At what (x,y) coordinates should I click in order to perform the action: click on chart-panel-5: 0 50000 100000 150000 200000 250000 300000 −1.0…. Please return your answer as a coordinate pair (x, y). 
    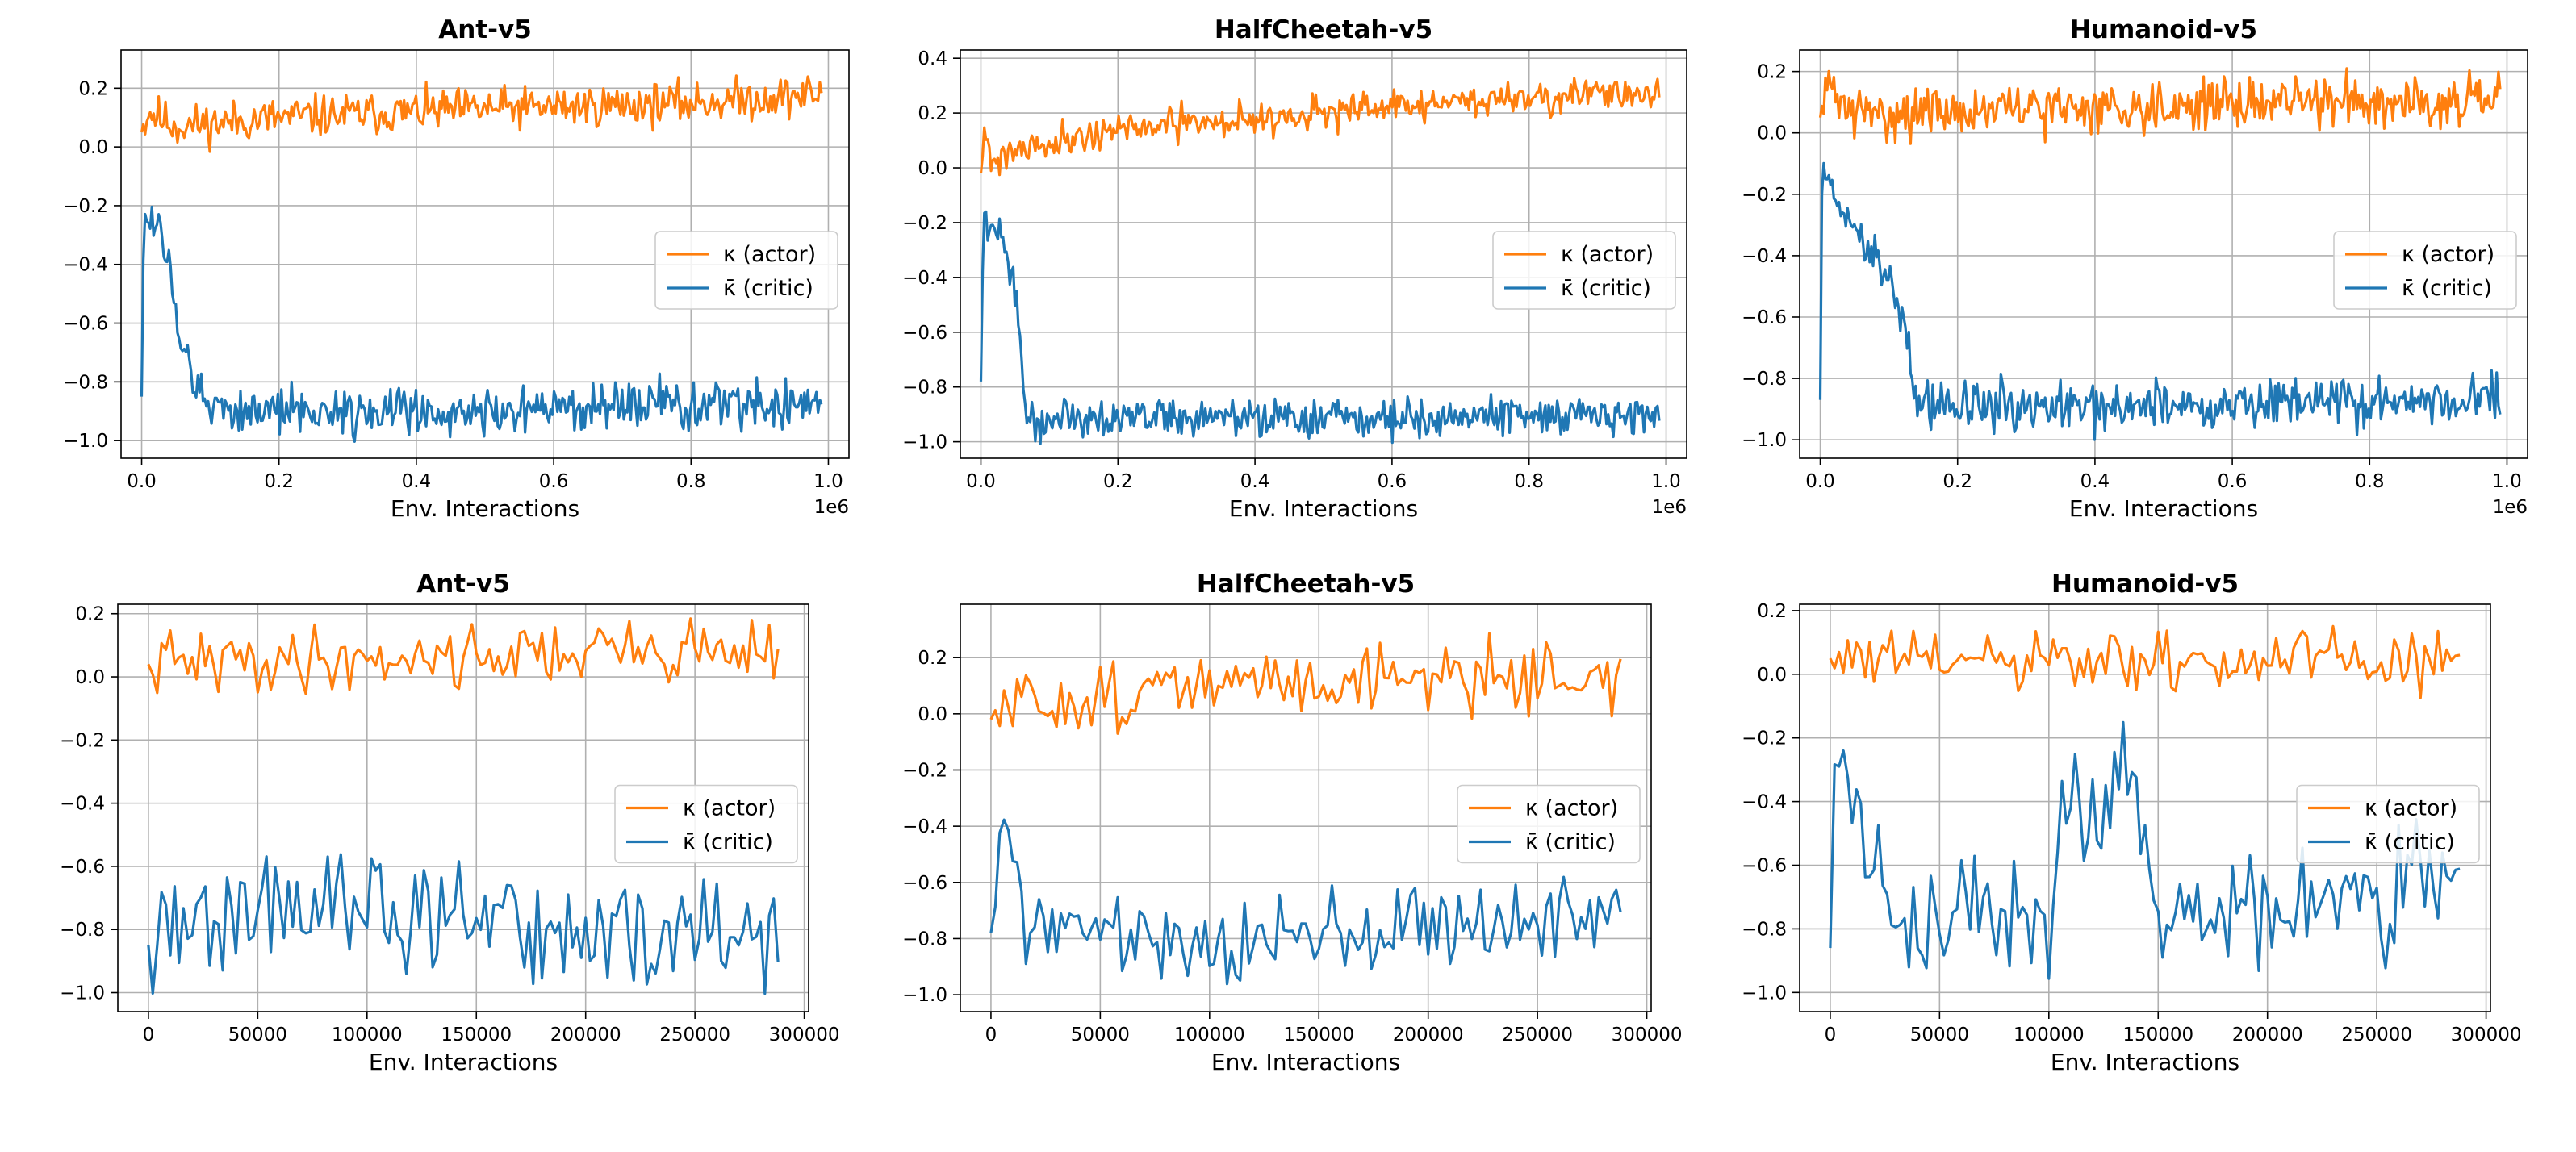
    Looking at the image, I should click on (1292, 822).